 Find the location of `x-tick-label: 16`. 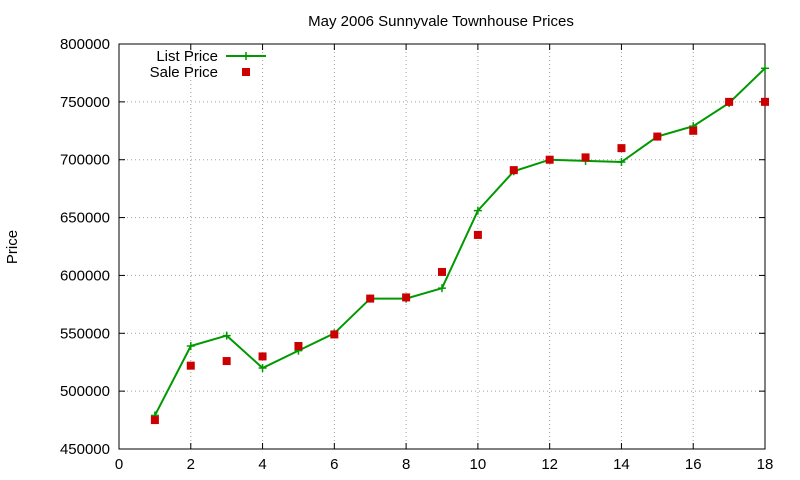

x-tick-label: 16 is located at coordinates (693, 464).